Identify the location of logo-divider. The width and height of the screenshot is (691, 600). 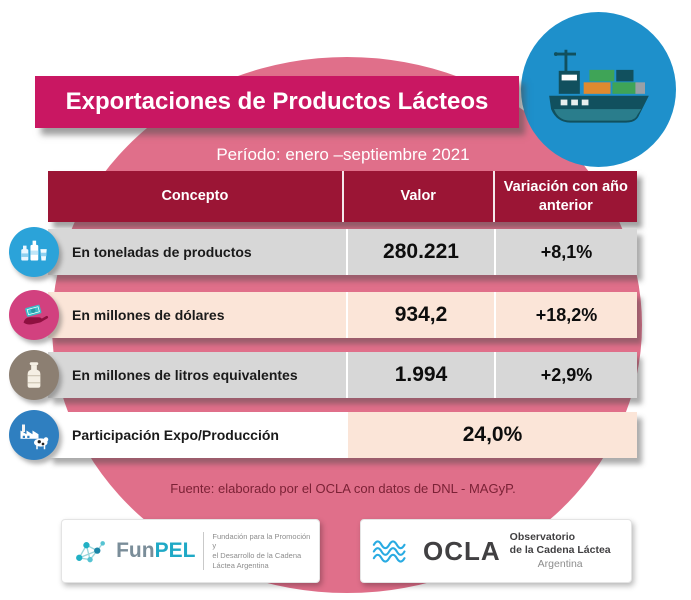
(204, 551).